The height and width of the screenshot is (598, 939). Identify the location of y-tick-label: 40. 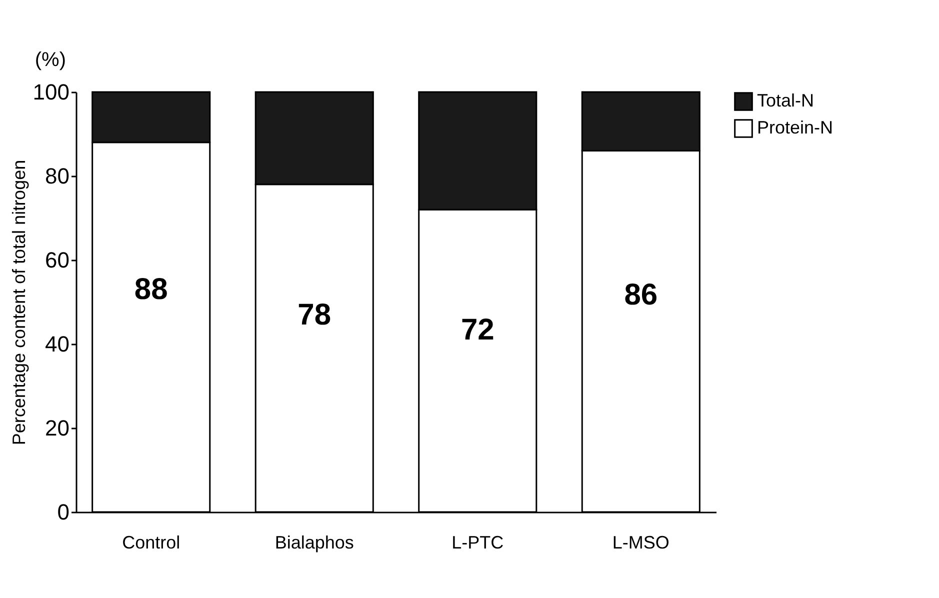
(57, 344).